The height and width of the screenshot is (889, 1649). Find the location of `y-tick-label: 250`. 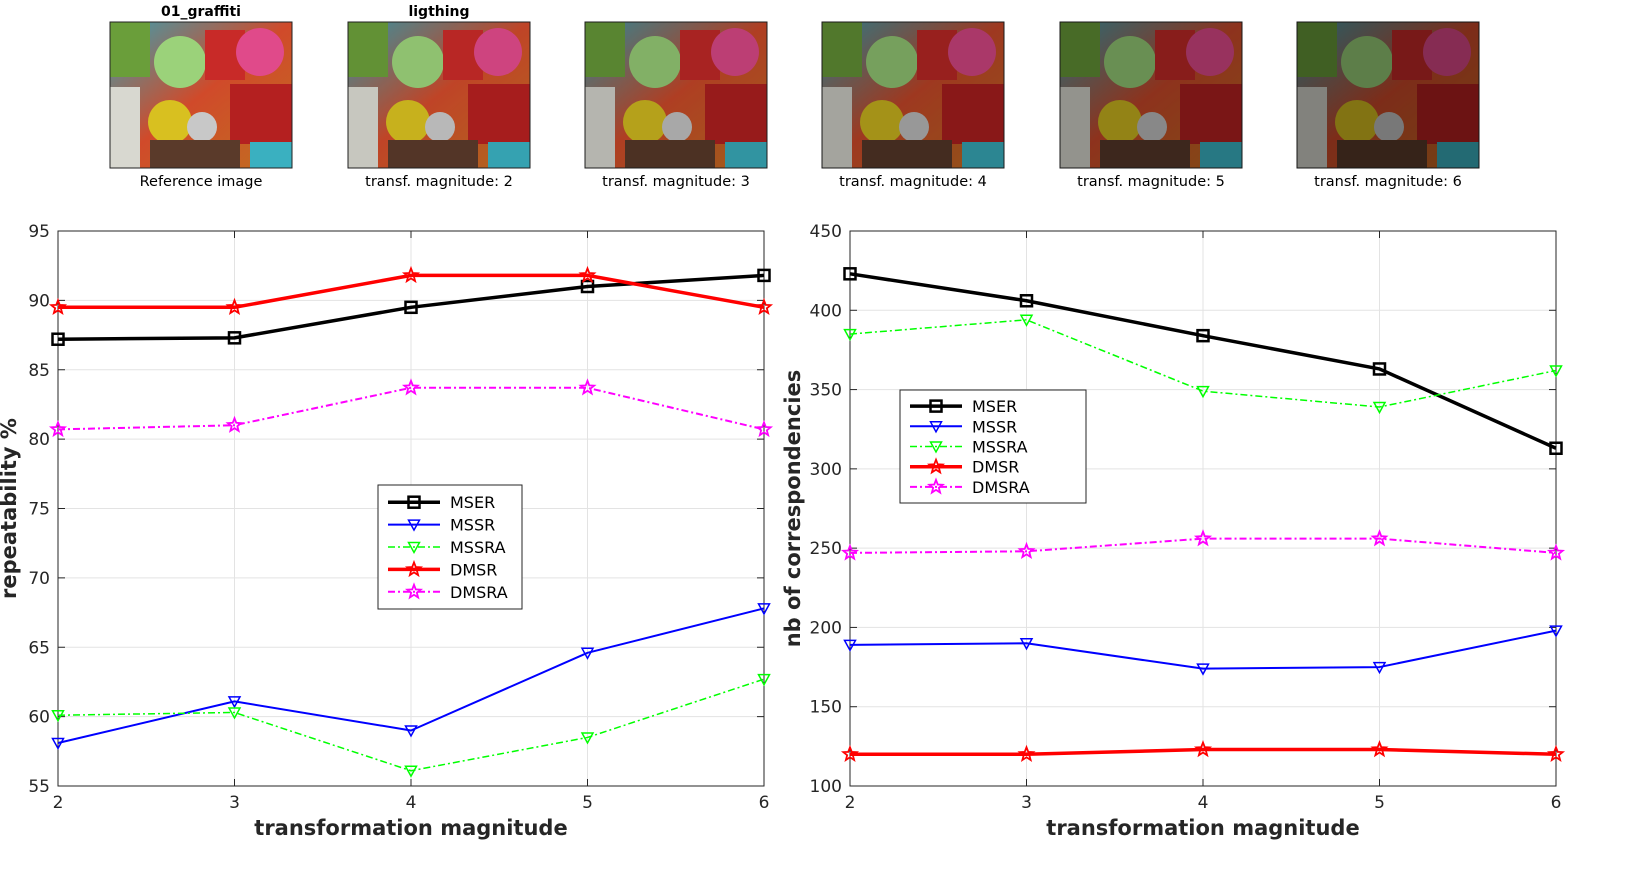

y-tick-label: 250 is located at coordinates (826, 549).